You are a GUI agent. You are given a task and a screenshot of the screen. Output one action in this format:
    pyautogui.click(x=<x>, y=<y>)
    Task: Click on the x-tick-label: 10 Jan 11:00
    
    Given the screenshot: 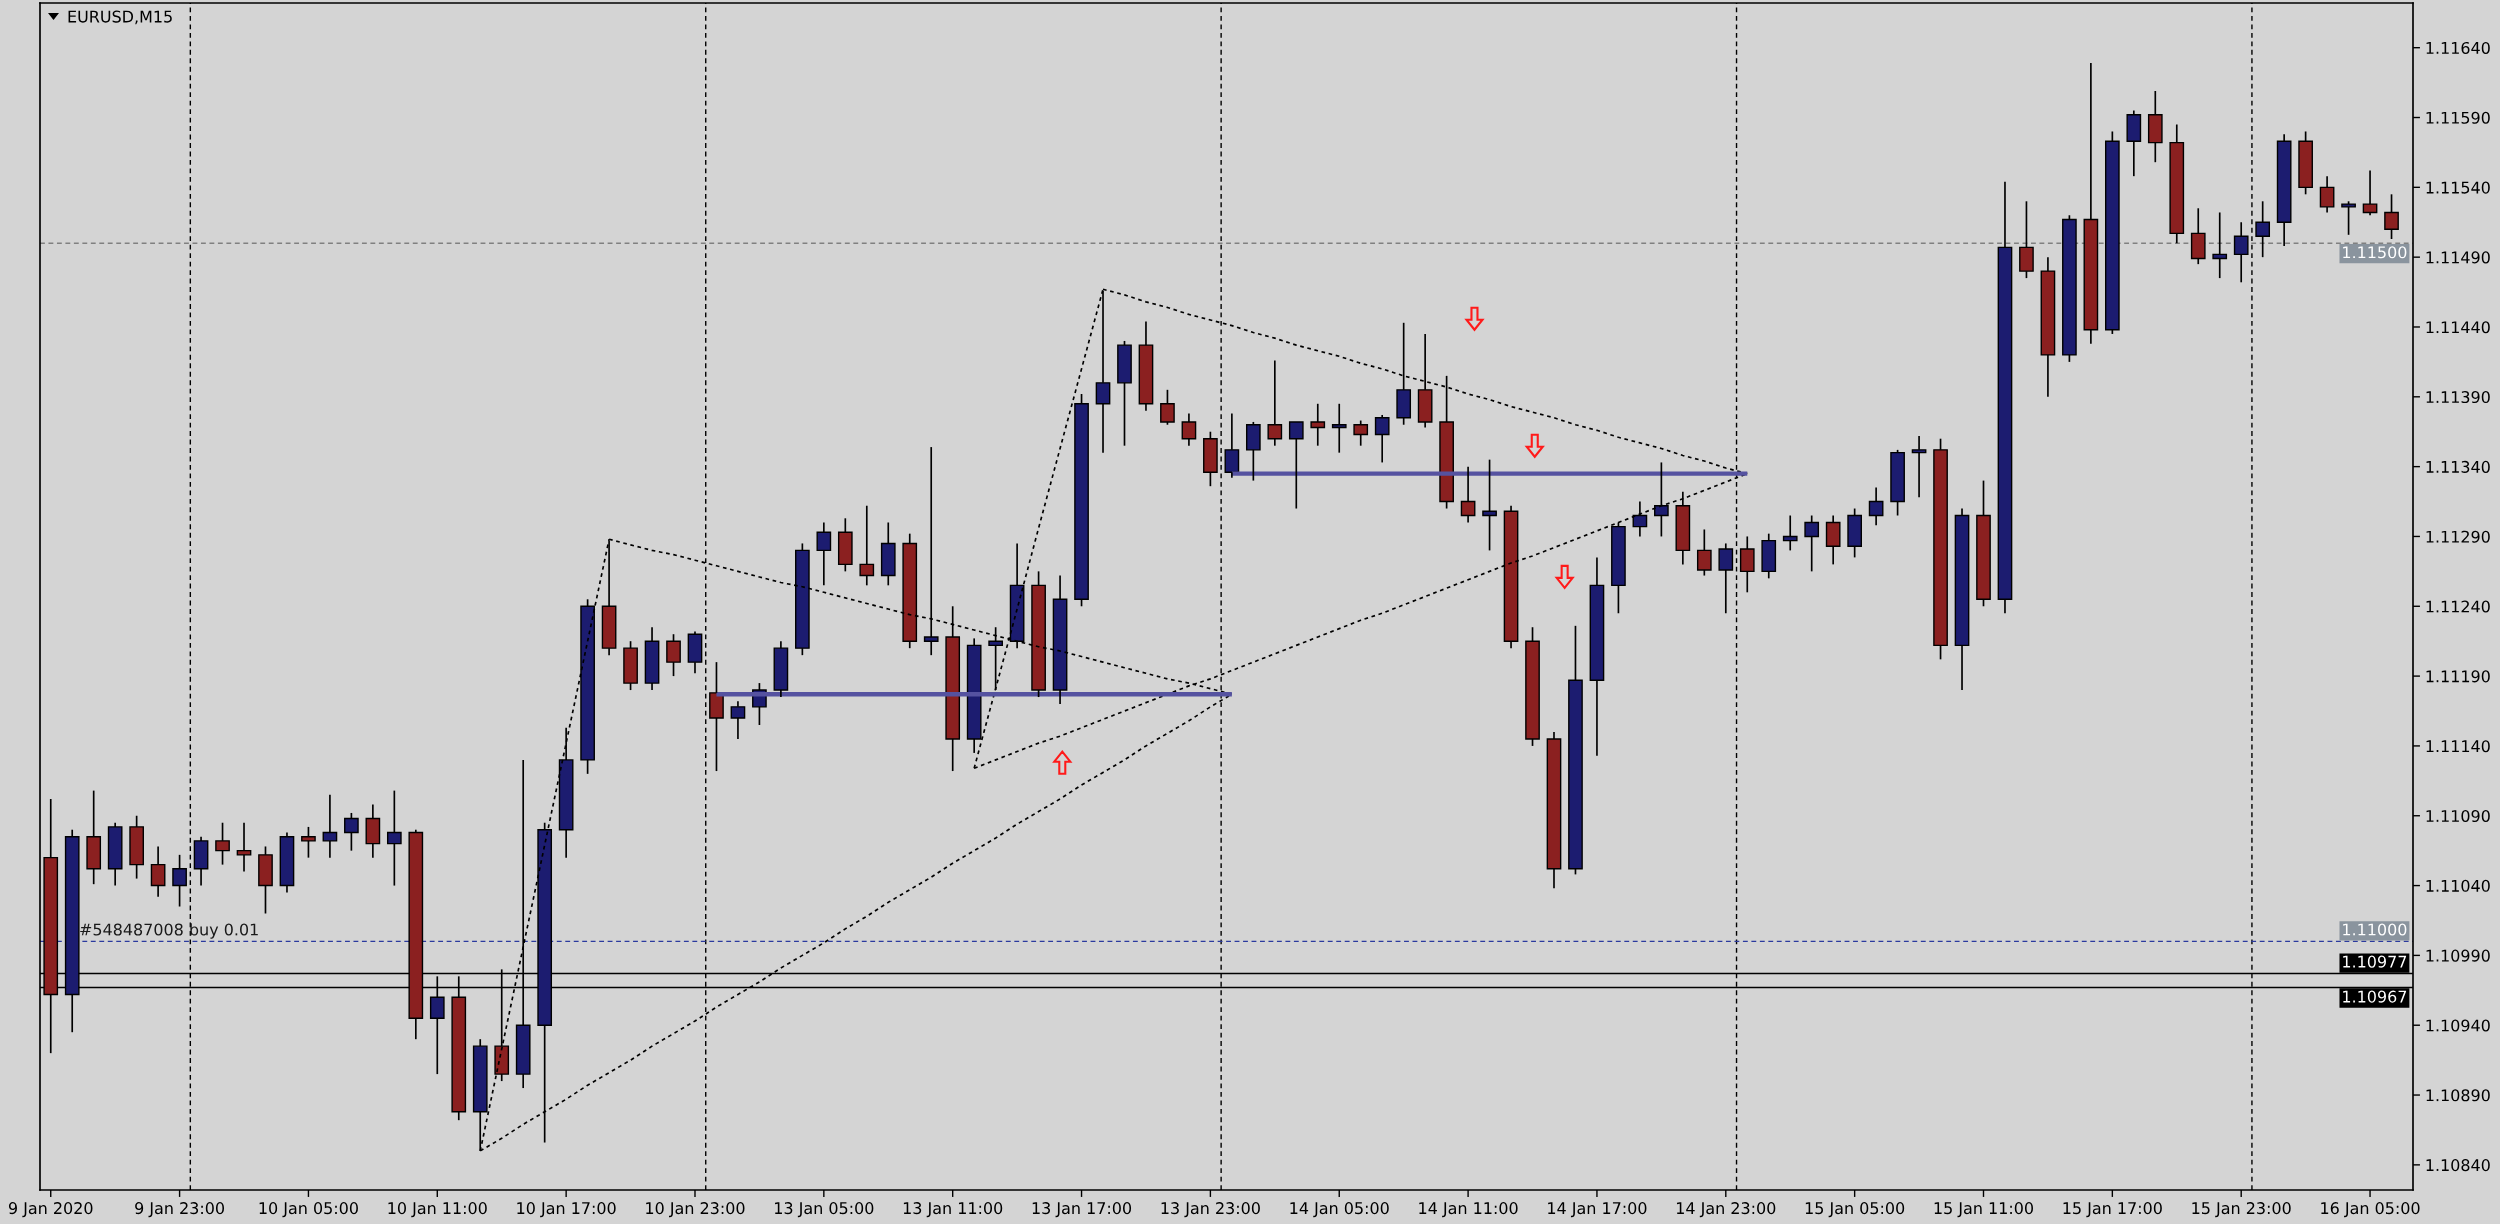 What is the action you would take?
    pyautogui.click(x=437, y=1210)
    